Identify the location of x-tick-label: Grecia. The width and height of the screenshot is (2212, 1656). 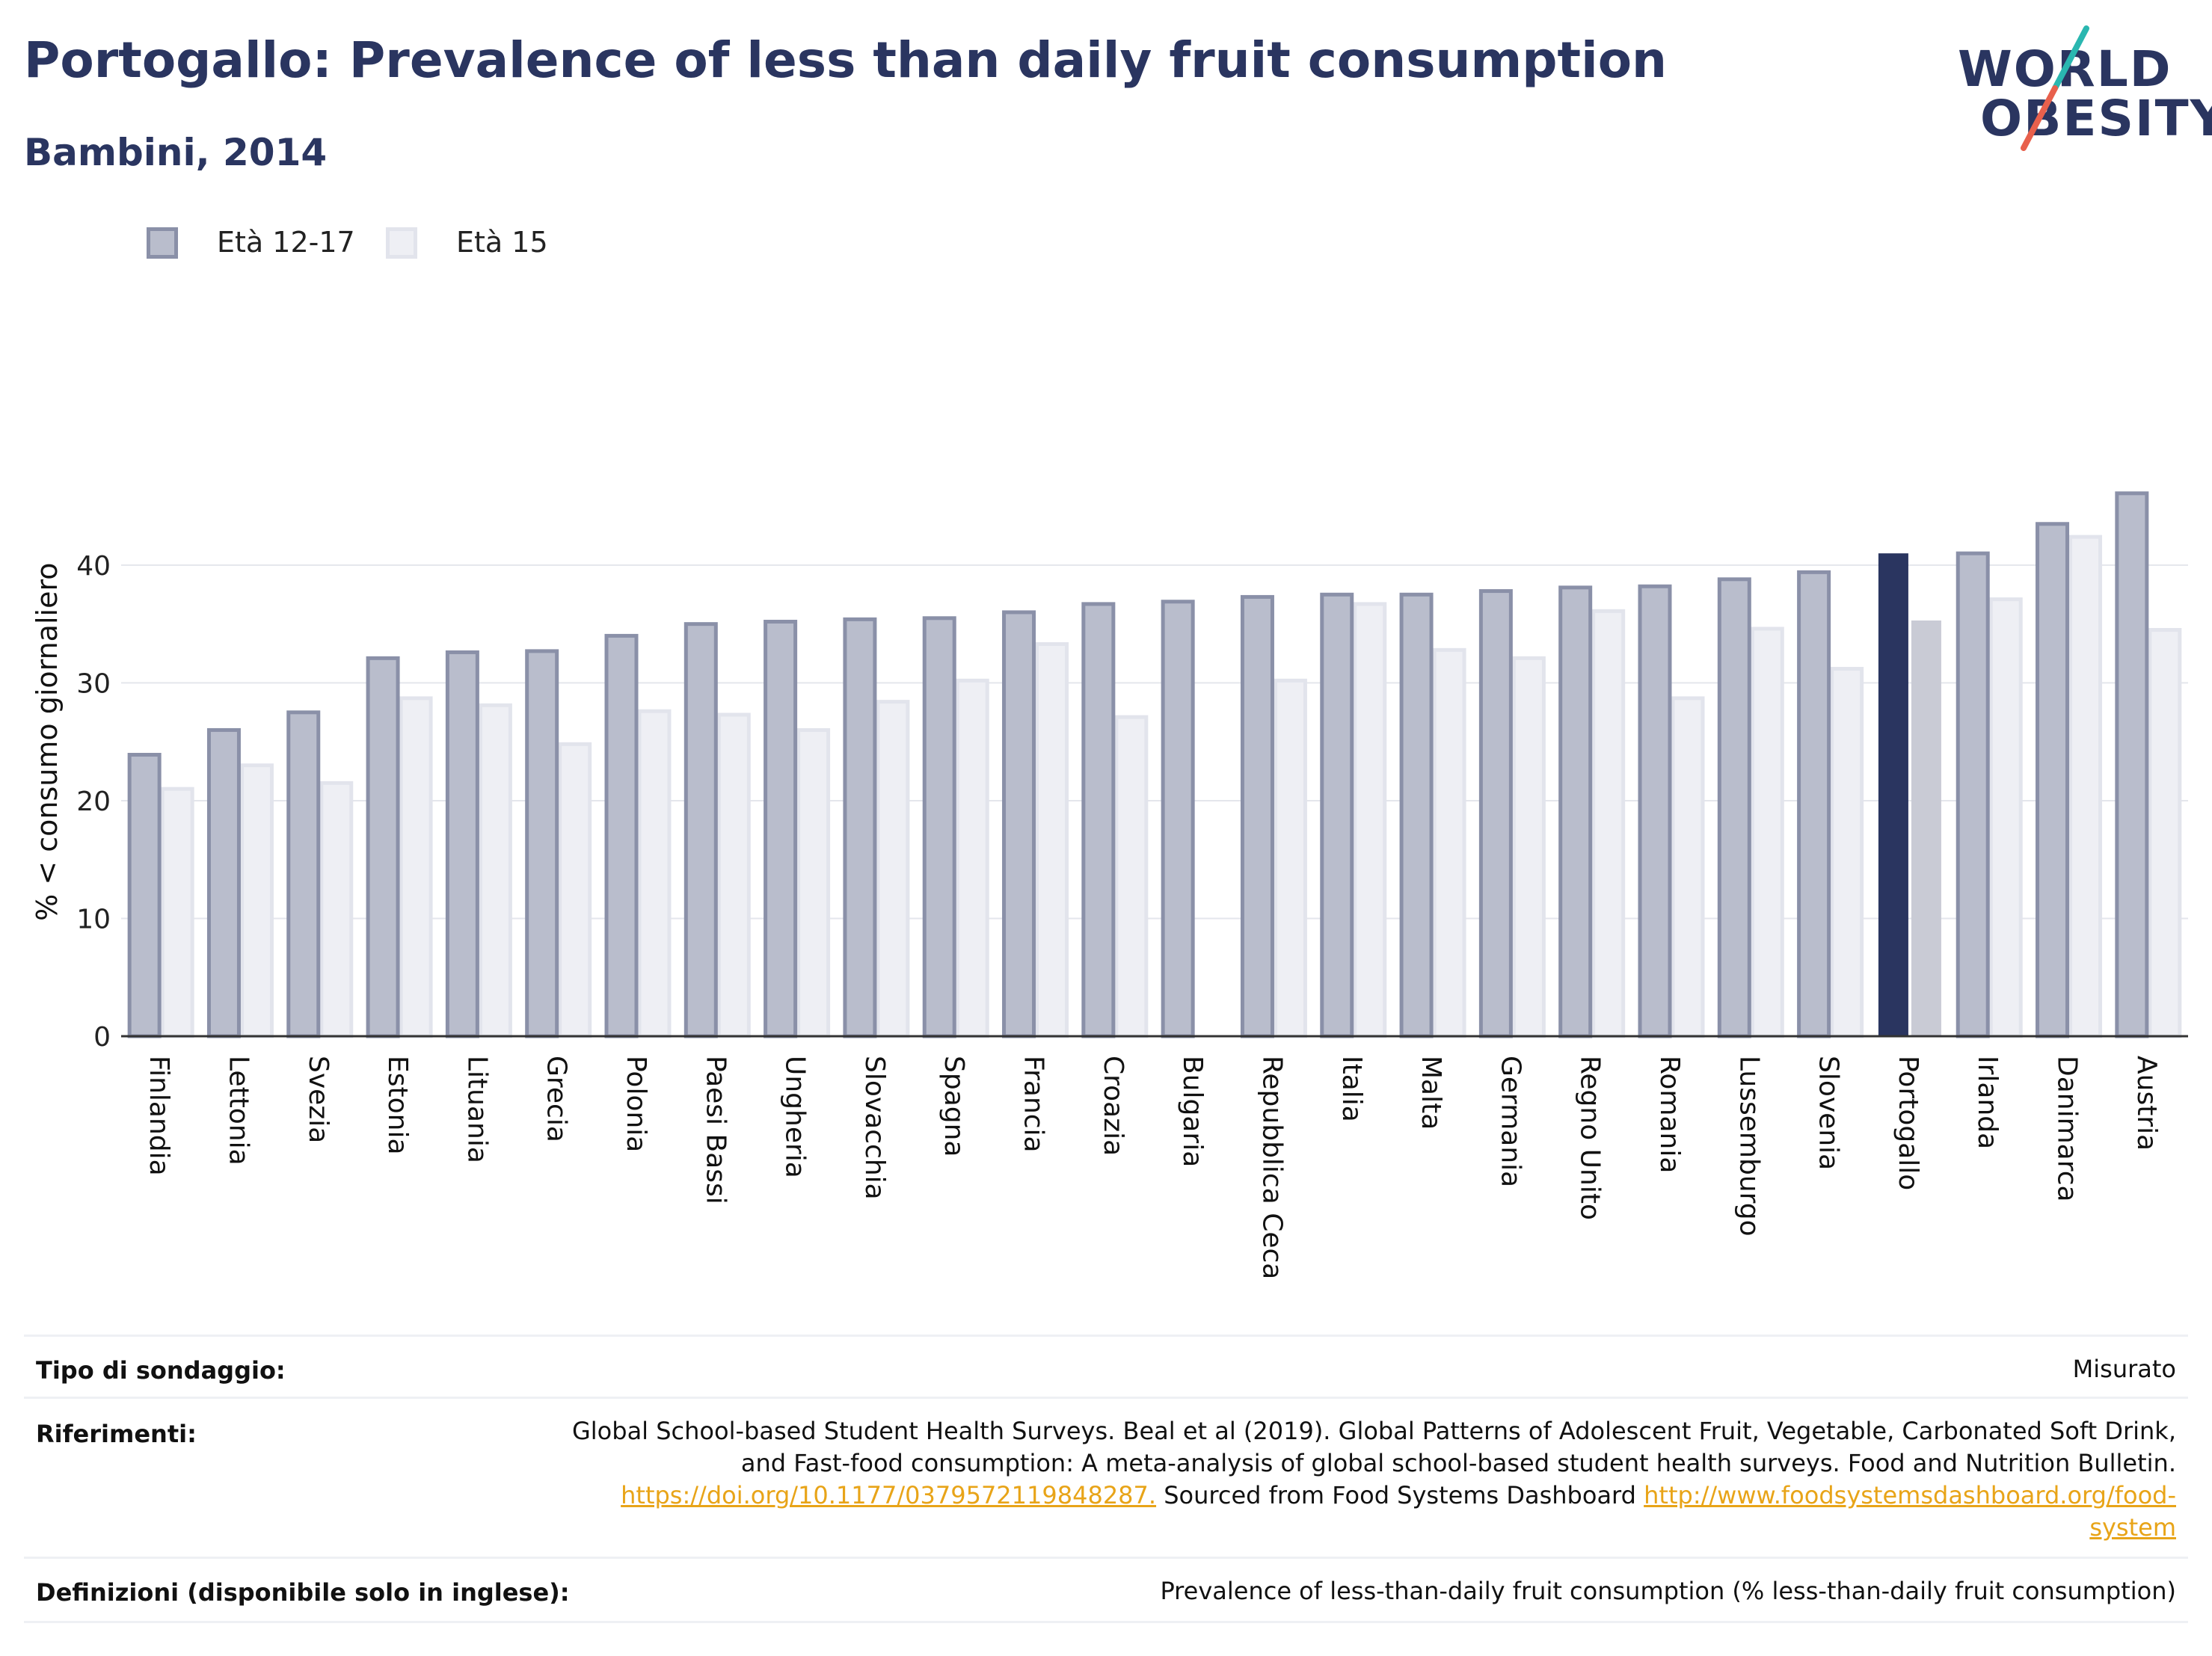
(556, 1099).